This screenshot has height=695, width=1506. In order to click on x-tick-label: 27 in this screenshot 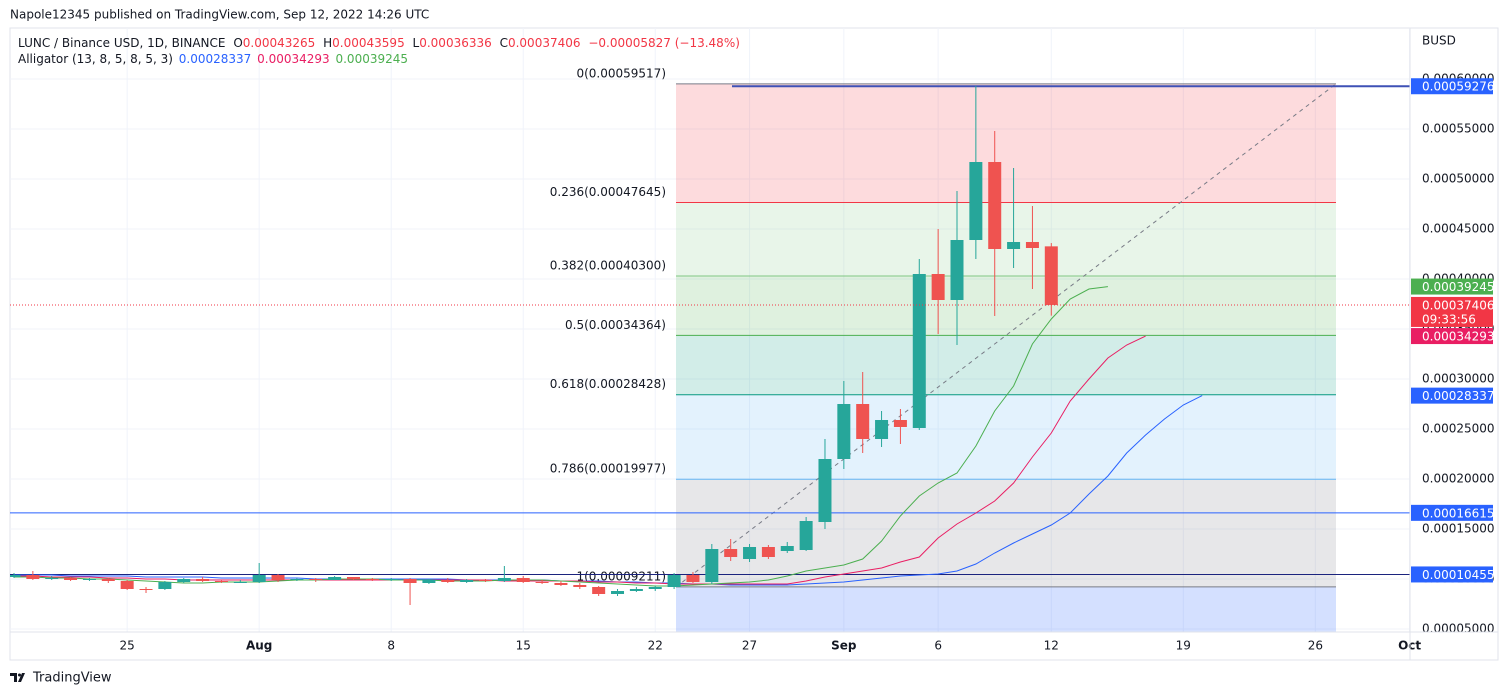, I will do `click(749, 646)`.